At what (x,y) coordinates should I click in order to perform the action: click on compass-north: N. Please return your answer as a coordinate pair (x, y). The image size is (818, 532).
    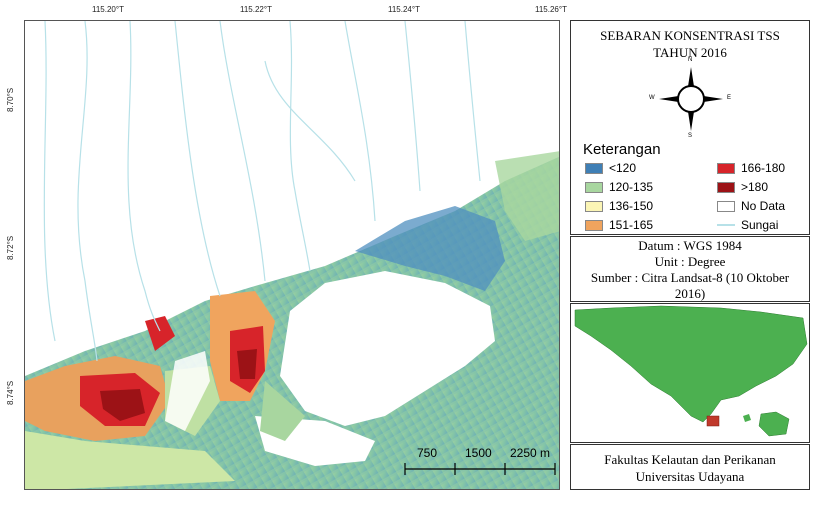
    Looking at the image, I should click on (690, 60).